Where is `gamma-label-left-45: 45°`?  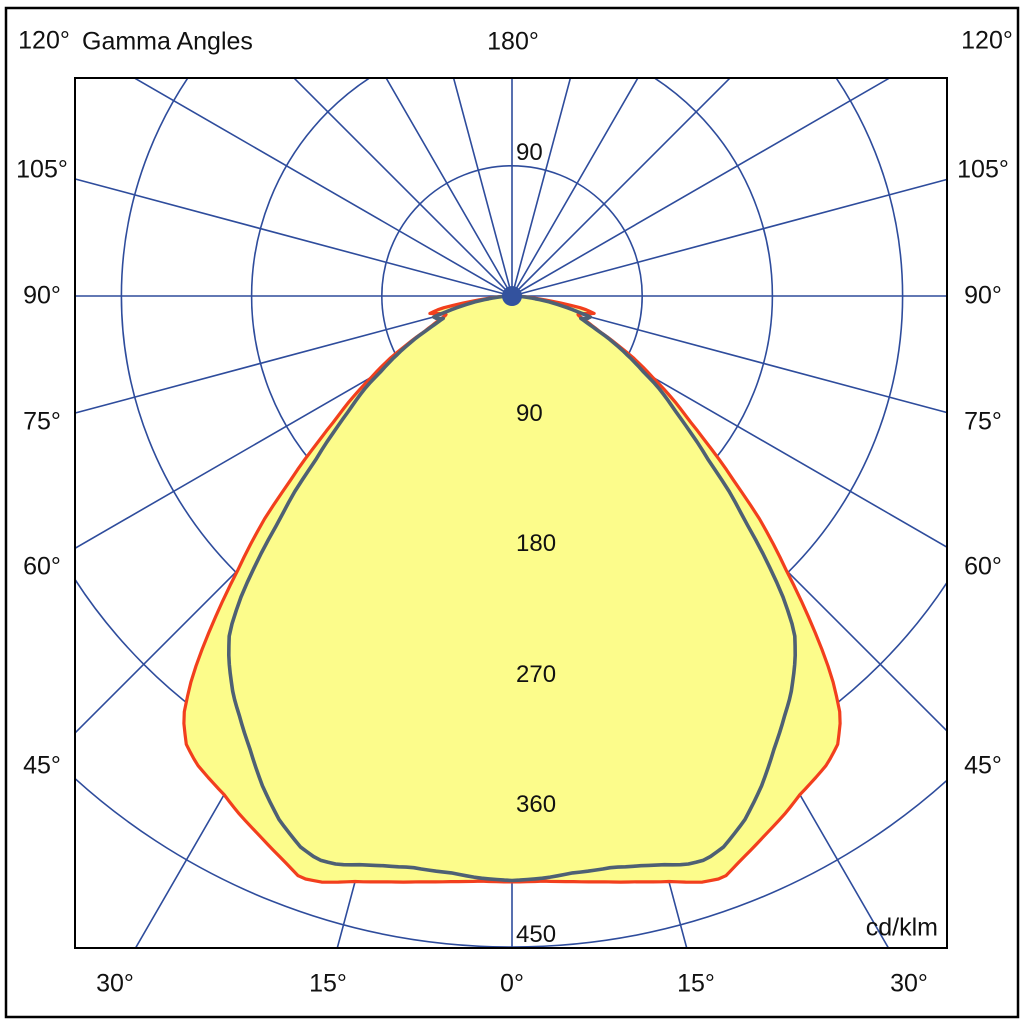
gamma-label-left-45: 45° is located at coordinates (42, 765).